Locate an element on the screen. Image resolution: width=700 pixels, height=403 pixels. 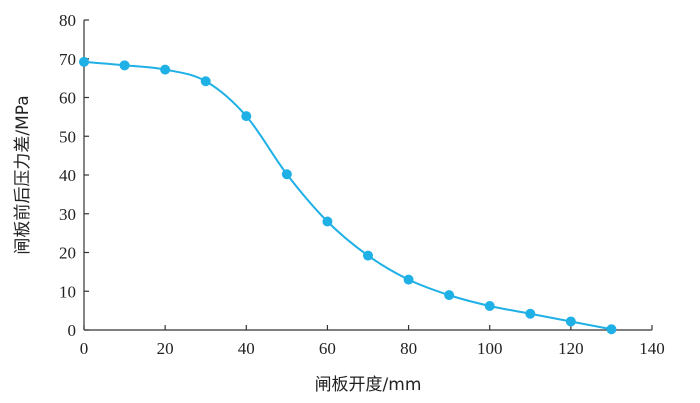
y-tick-label: 80 is located at coordinates (67, 20).